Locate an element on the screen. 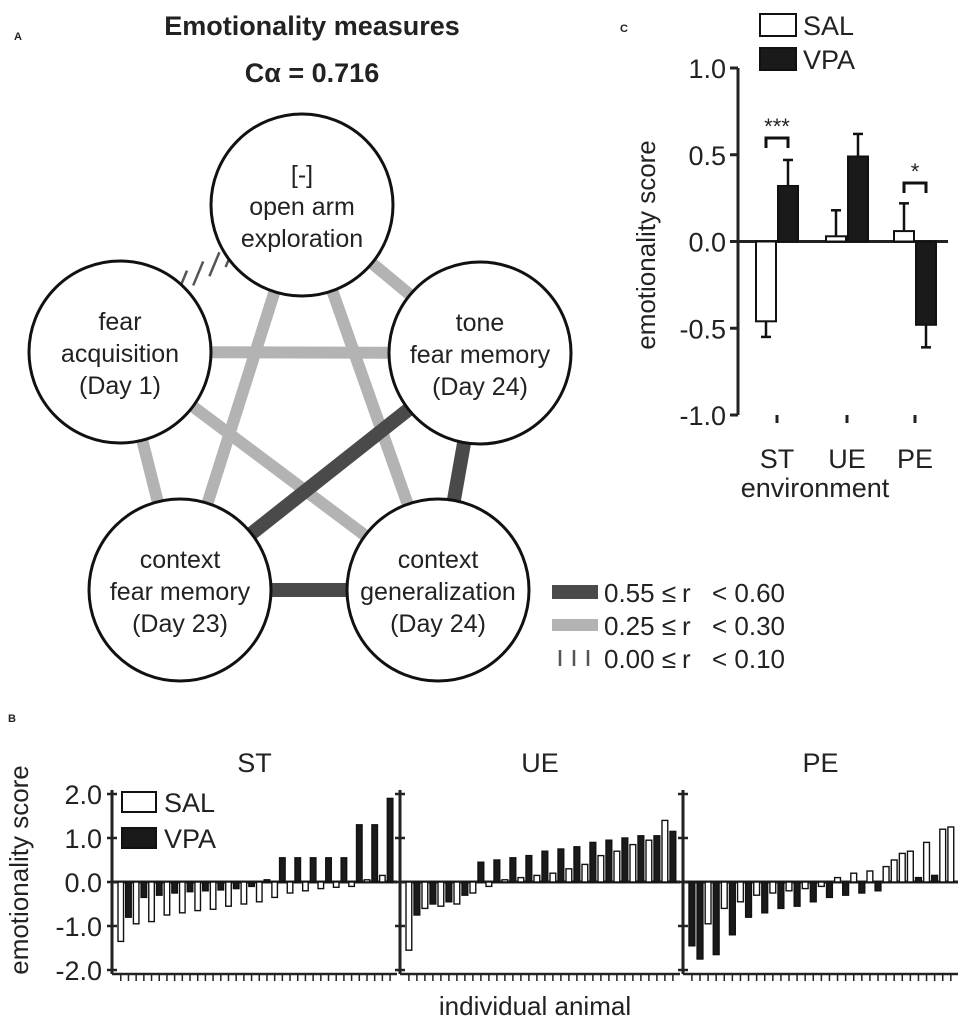 The image size is (964, 1025). edge-open-arm-fear-acq-dash is located at coordinates (198, 273).